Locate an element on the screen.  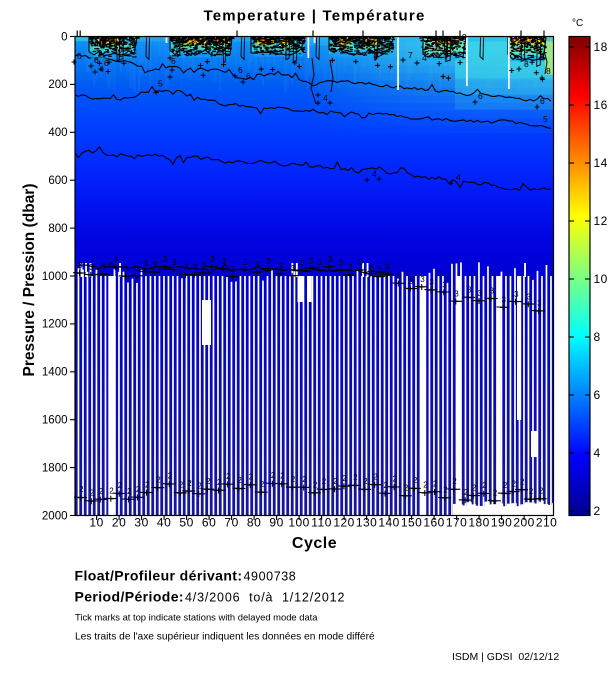
svg-text: 110 is located at coordinates (321, 523).